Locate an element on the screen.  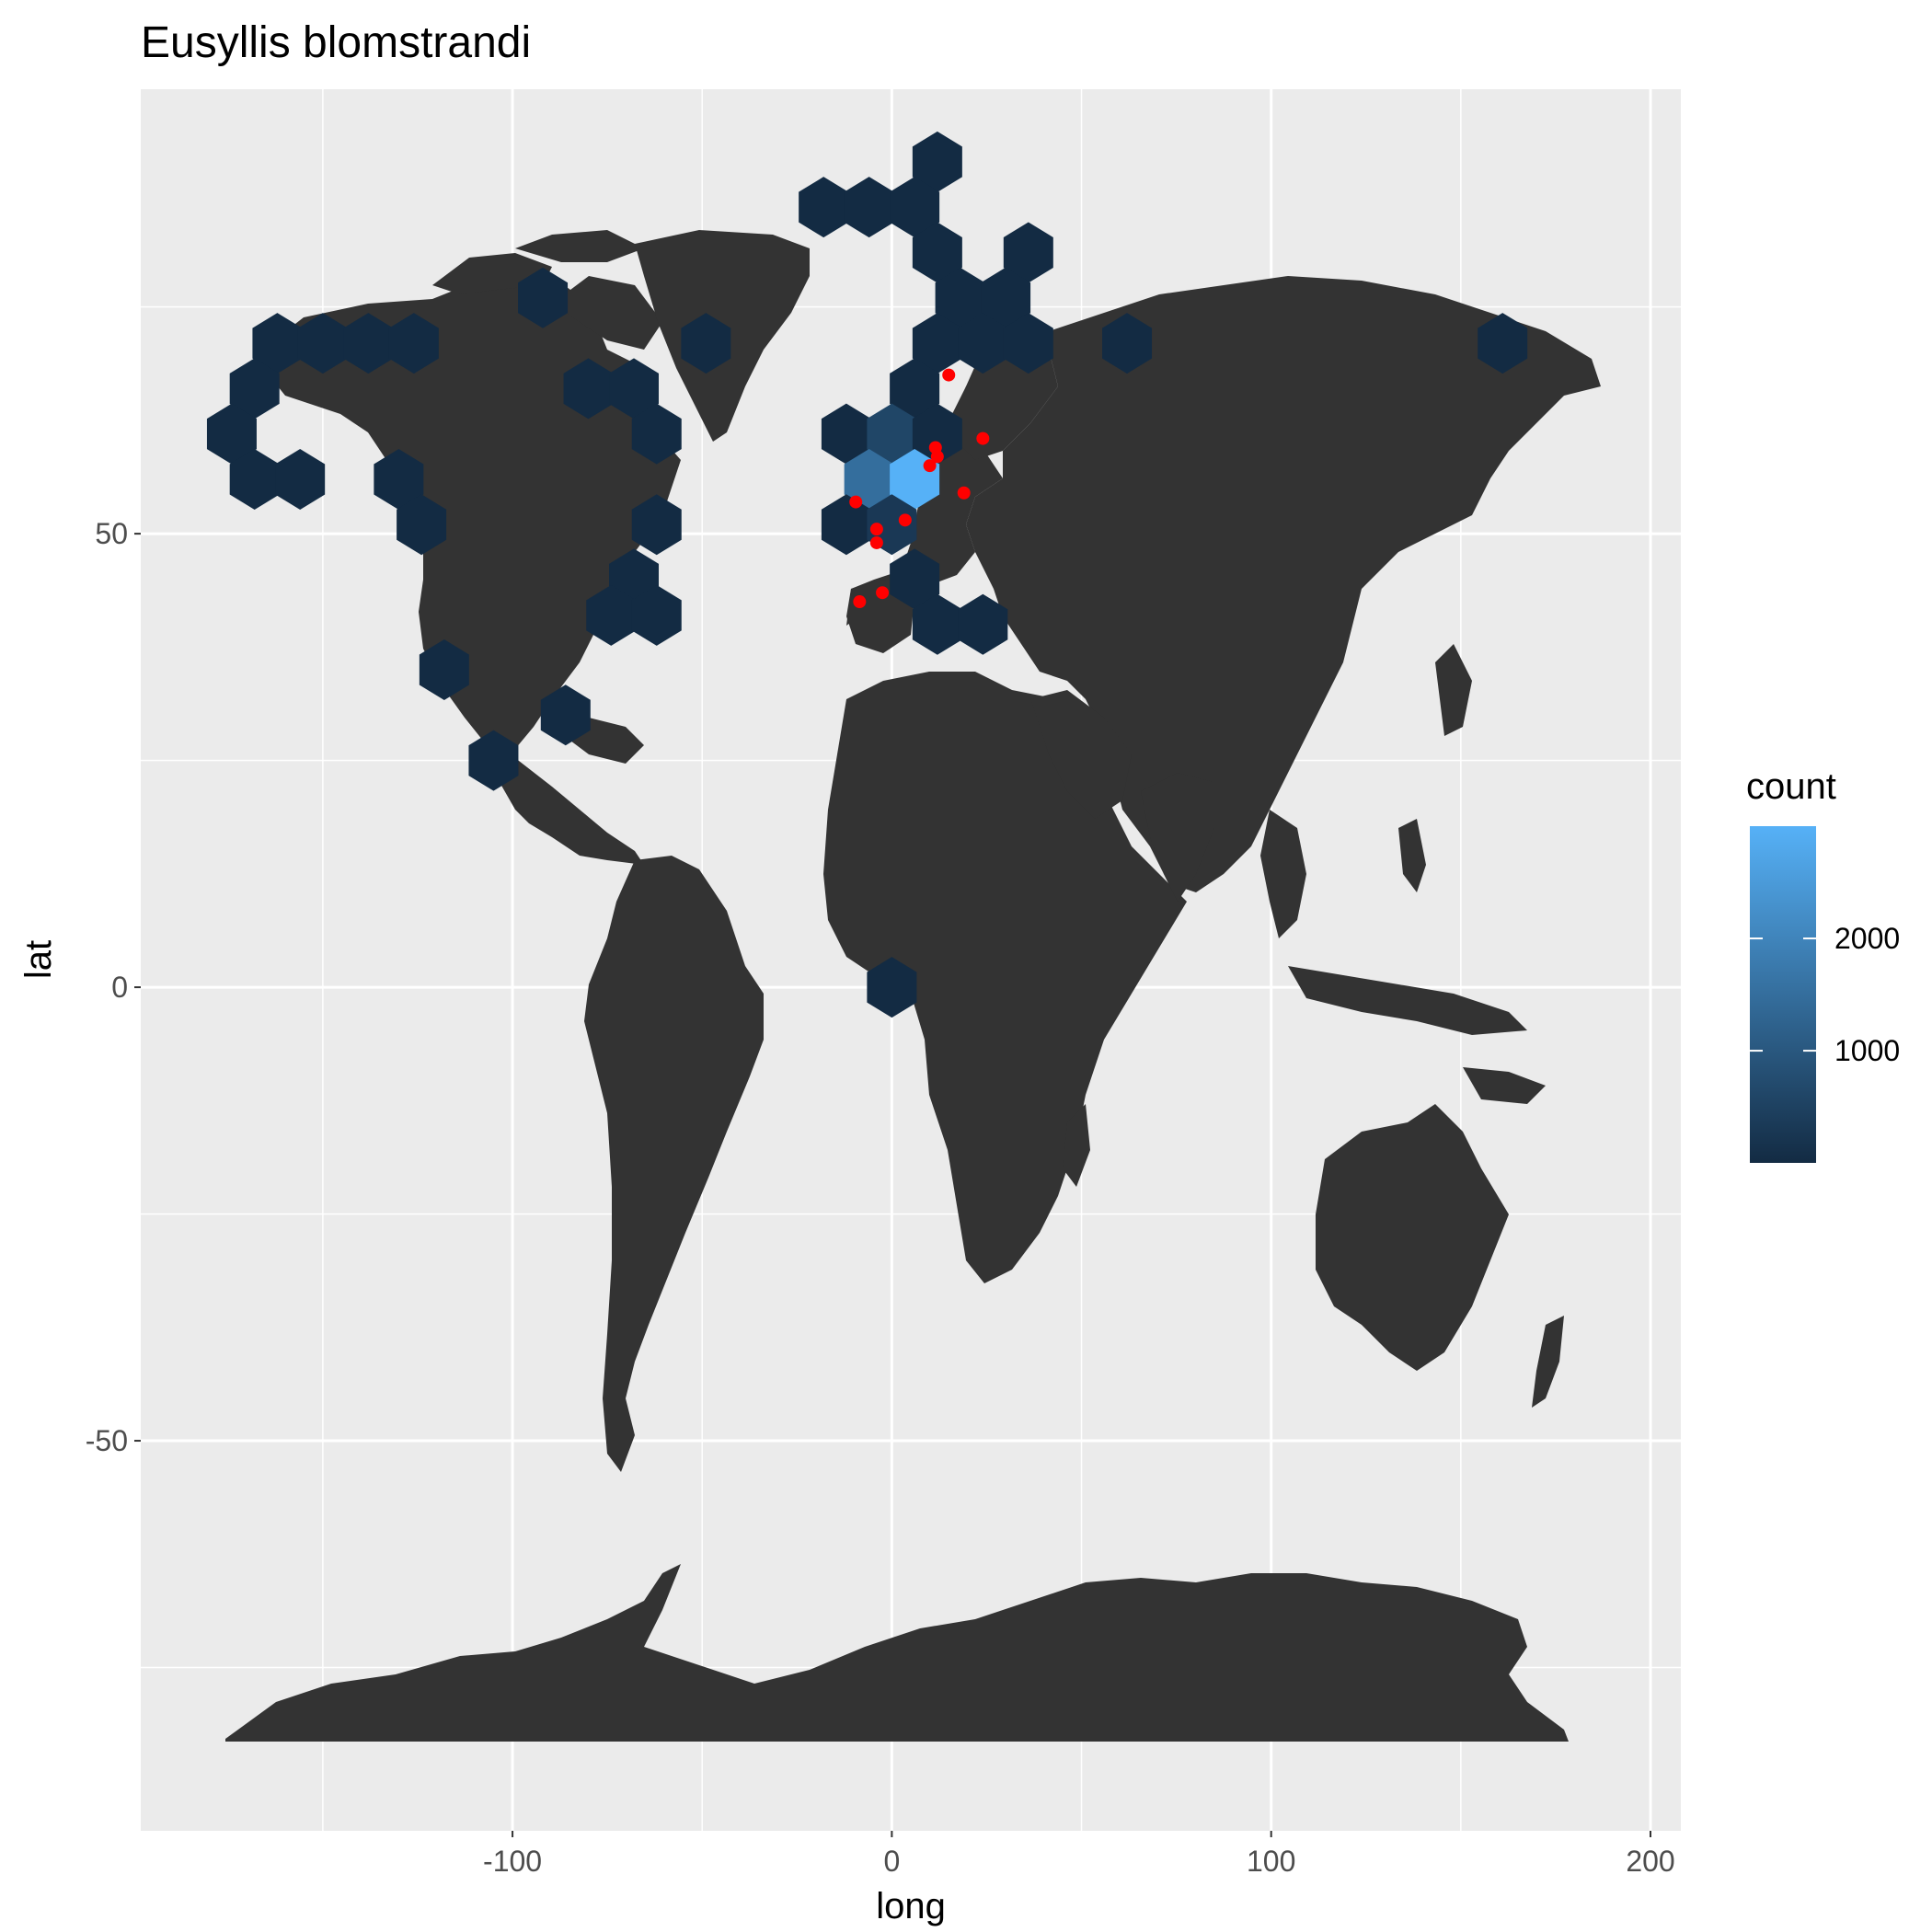
legend-label: 2000 is located at coordinates (1867, 938).